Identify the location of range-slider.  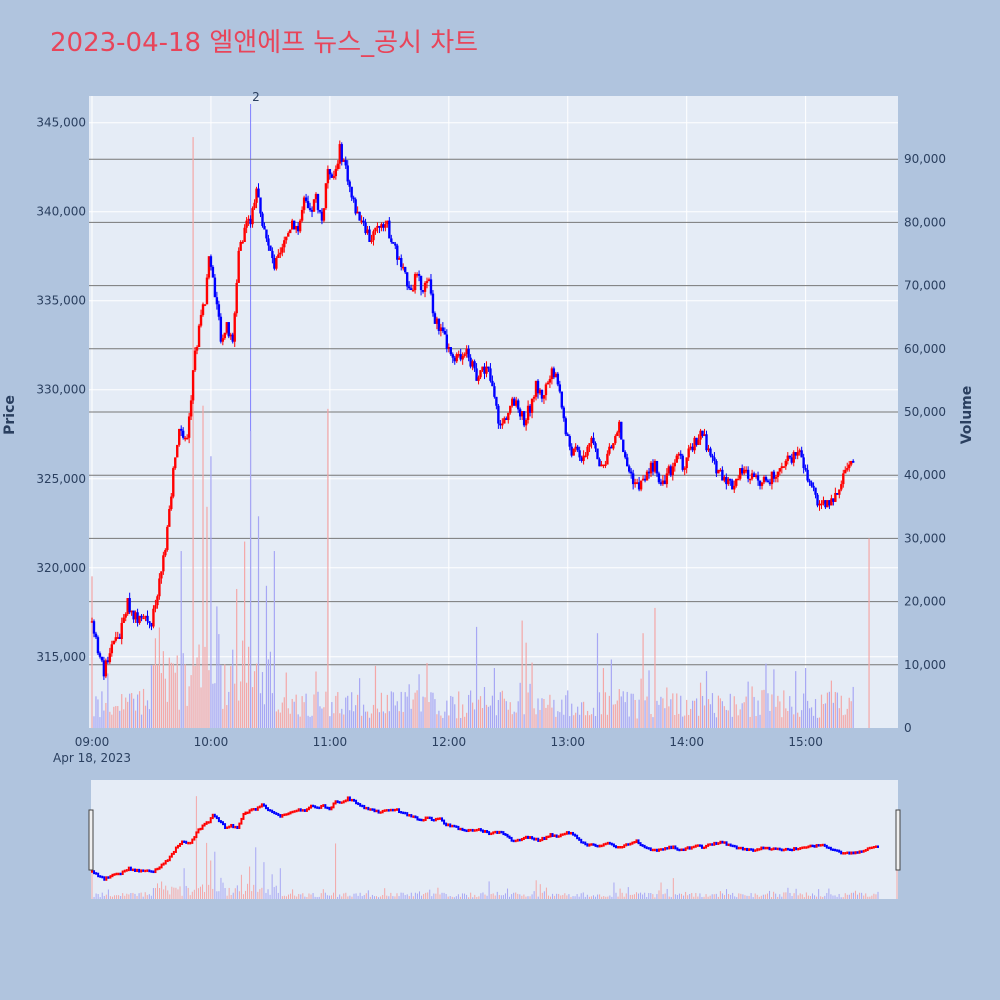
(494, 839).